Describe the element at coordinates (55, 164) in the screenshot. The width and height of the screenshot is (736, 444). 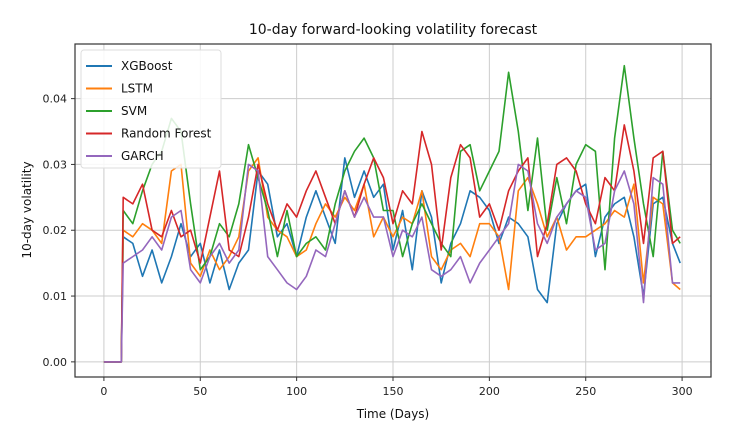
I see `y-tick-label: 0.03` at that location.